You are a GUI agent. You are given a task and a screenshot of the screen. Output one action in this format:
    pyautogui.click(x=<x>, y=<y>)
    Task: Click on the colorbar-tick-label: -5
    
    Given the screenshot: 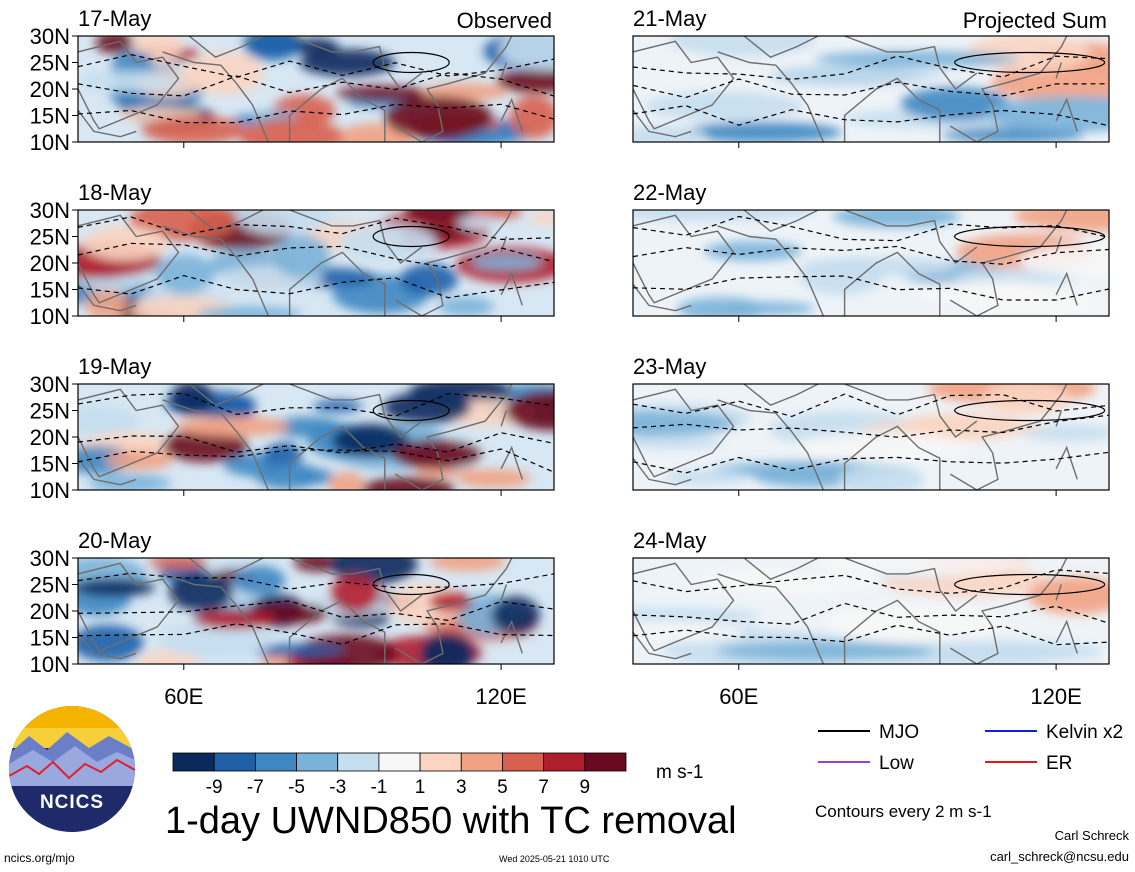 What is the action you would take?
    pyautogui.click(x=296, y=787)
    